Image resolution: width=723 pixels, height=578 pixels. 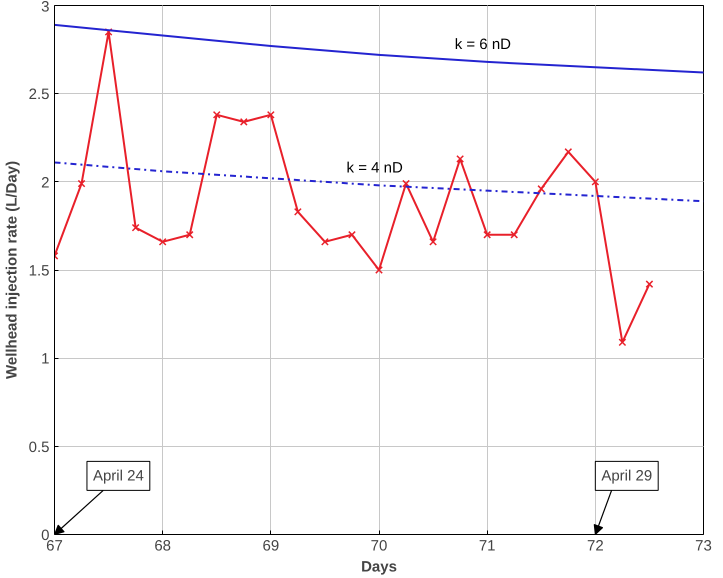 I want to click on x-tick-label: 73, so click(x=703, y=546).